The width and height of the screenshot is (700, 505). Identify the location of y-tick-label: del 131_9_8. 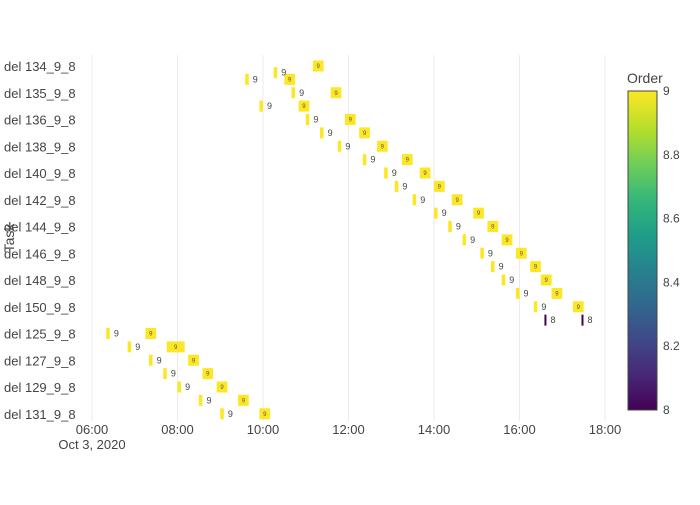
(40, 414).